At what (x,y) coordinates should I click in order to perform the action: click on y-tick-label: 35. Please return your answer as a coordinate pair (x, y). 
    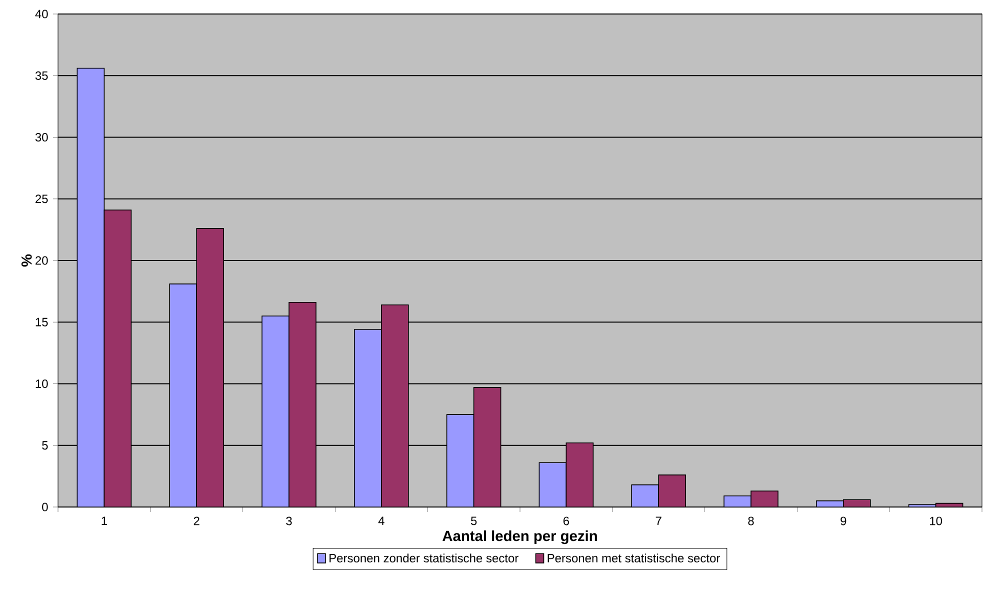
    Looking at the image, I should click on (41, 75).